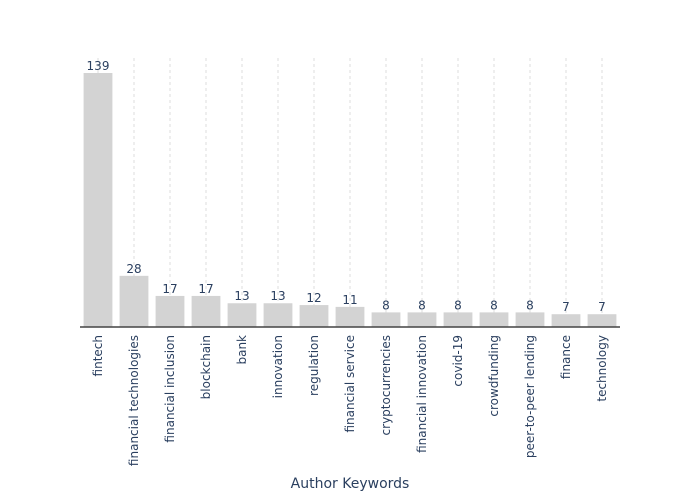 This screenshot has width=700, height=500. What do you see at coordinates (422, 394) in the screenshot?
I see `x-tick-label: financial innovation` at bounding box center [422, 394].